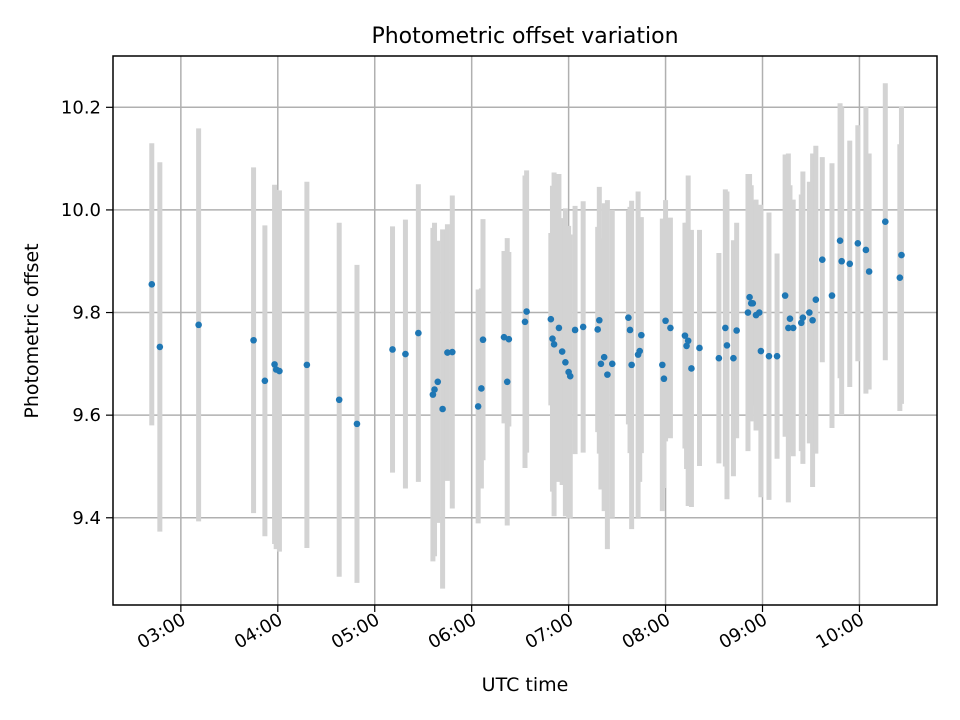  What do you see at coordinates (86, 518) in the screenshot?
I see `y-tick-label: 9.4` at bounding box center [86, 518].